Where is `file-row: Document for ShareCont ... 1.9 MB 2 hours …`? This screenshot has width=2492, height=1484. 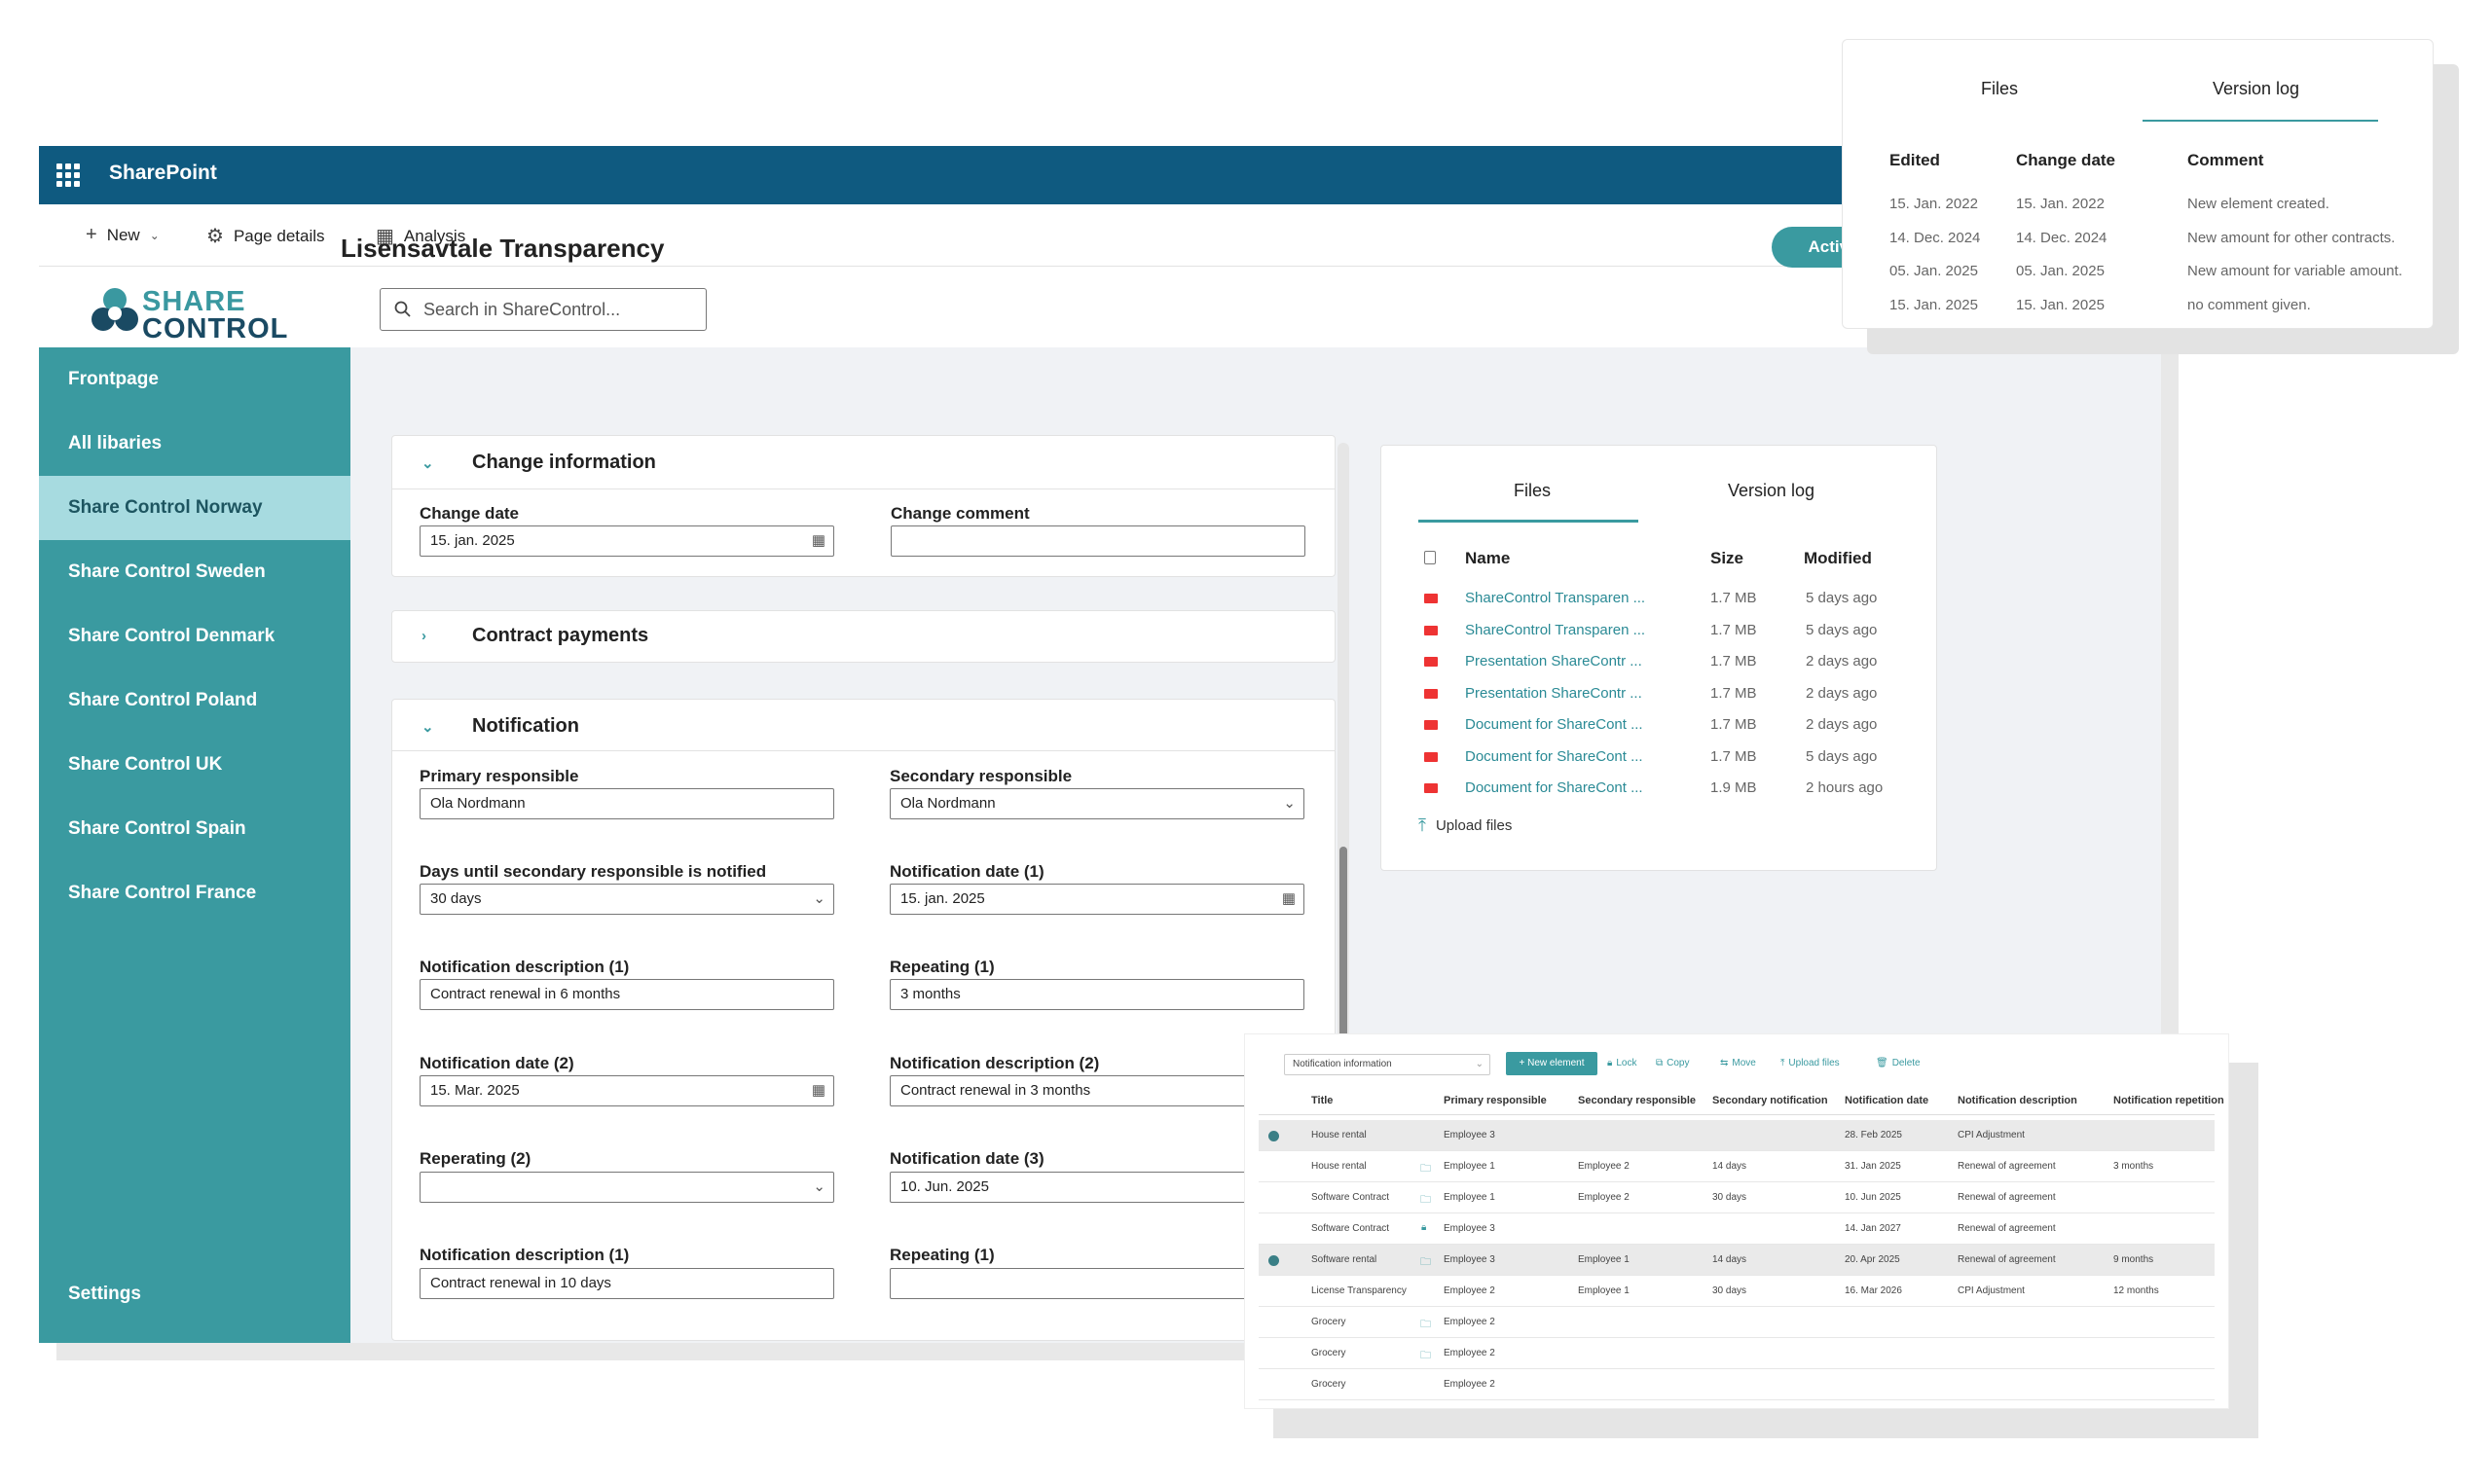 file-row: Document for ShareCont ... 1.9 MB 2 hours … is located at coordinates (1658, 791).